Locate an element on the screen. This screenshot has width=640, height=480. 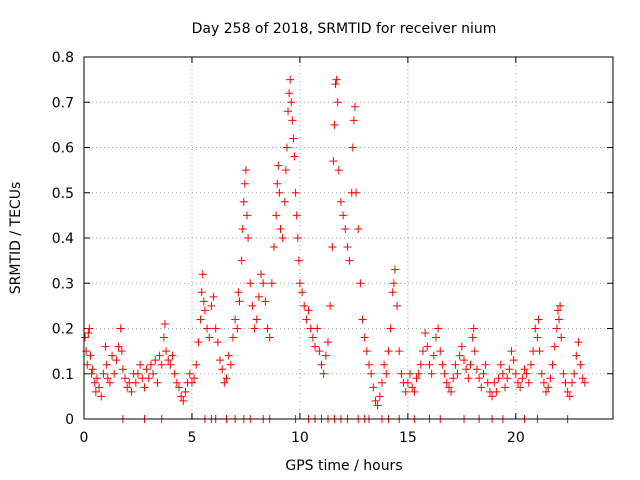
y-axis-label: SRMTID / TECUs is located at coordinates (16, 238).